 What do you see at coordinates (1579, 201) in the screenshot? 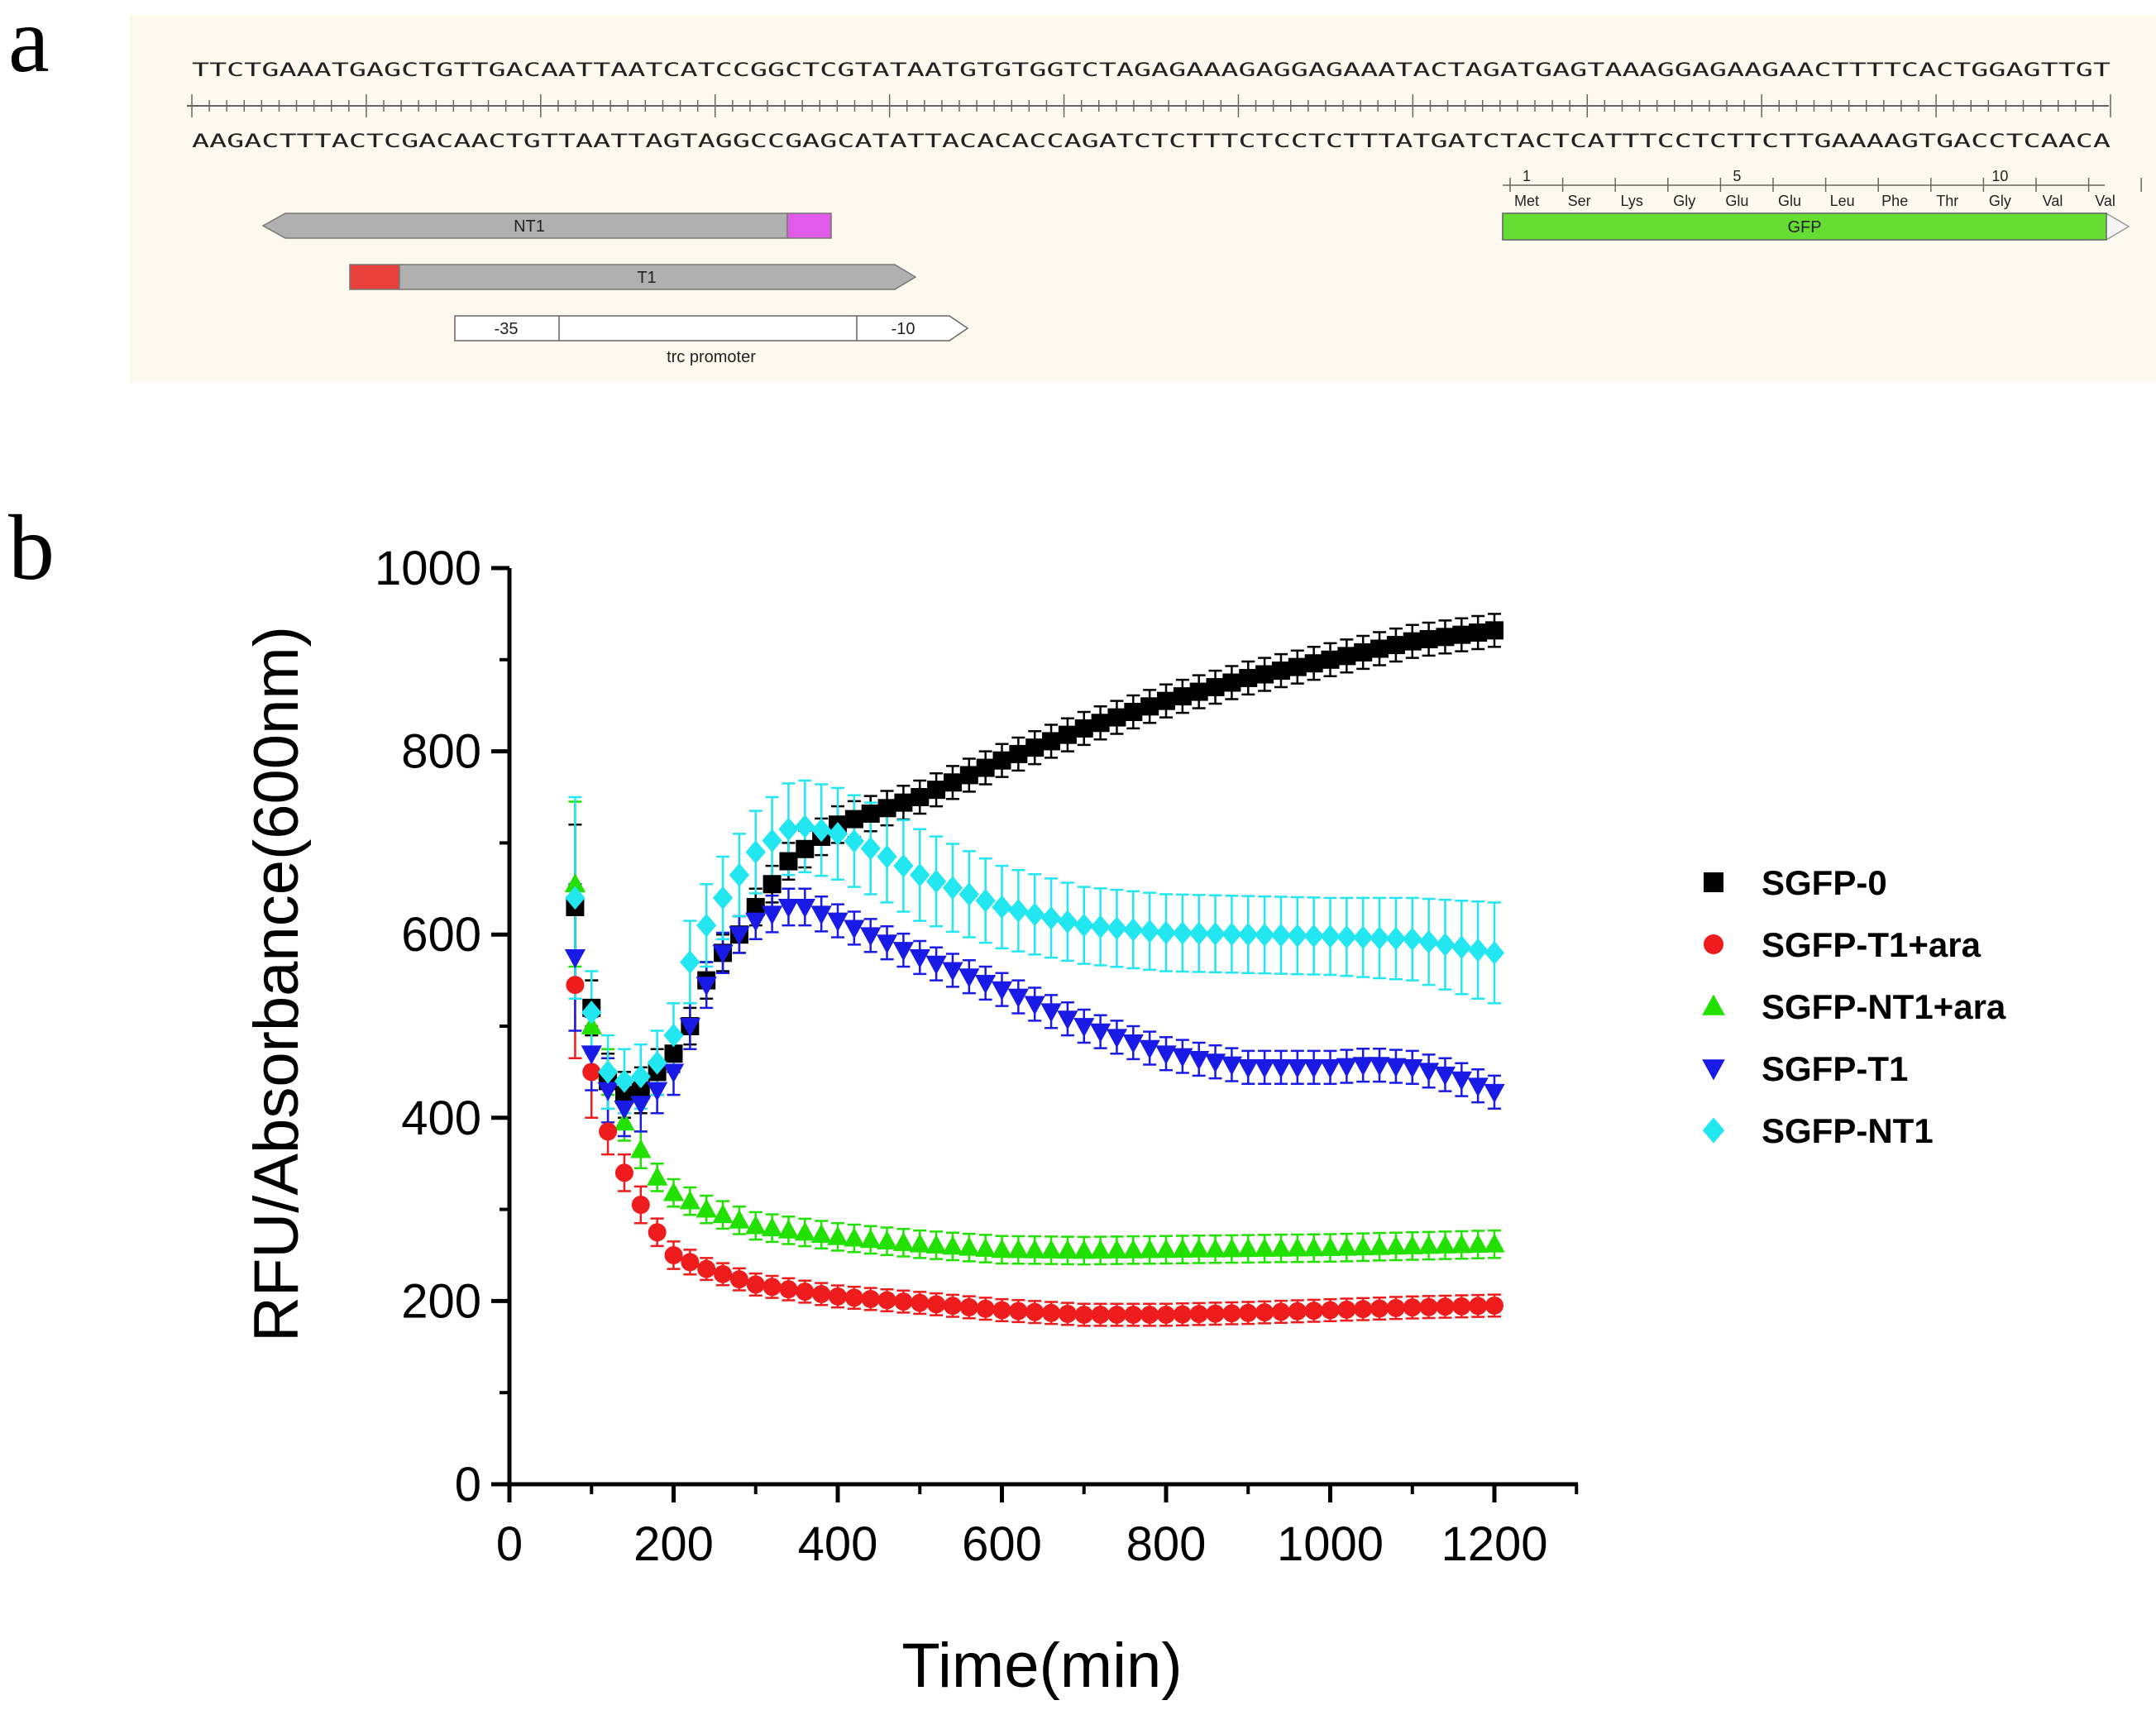
I see `amino-acid-label: Ser` at bounding box center [1579, 201].